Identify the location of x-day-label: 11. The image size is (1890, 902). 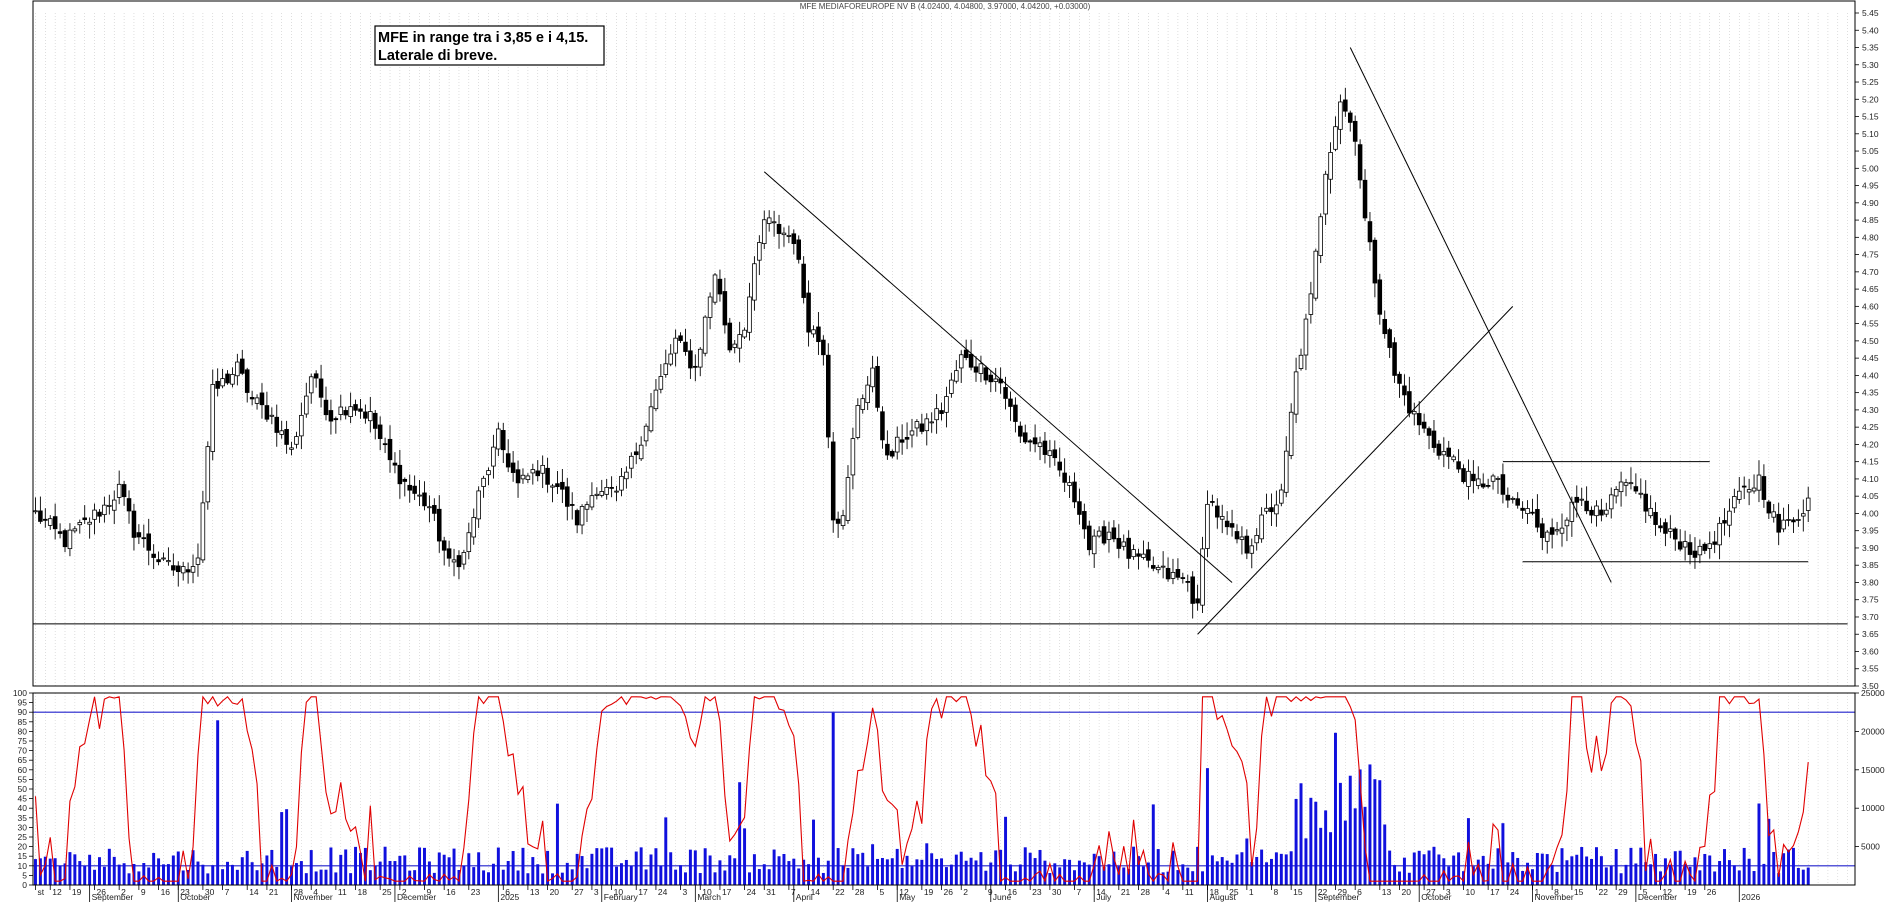
(342, 892).